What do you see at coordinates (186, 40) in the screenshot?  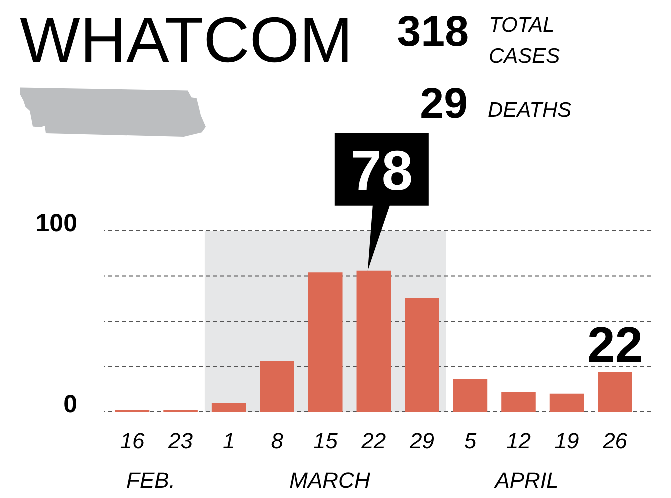 I see `chart-title: WHATCOM` at bounding box center [186, 40].